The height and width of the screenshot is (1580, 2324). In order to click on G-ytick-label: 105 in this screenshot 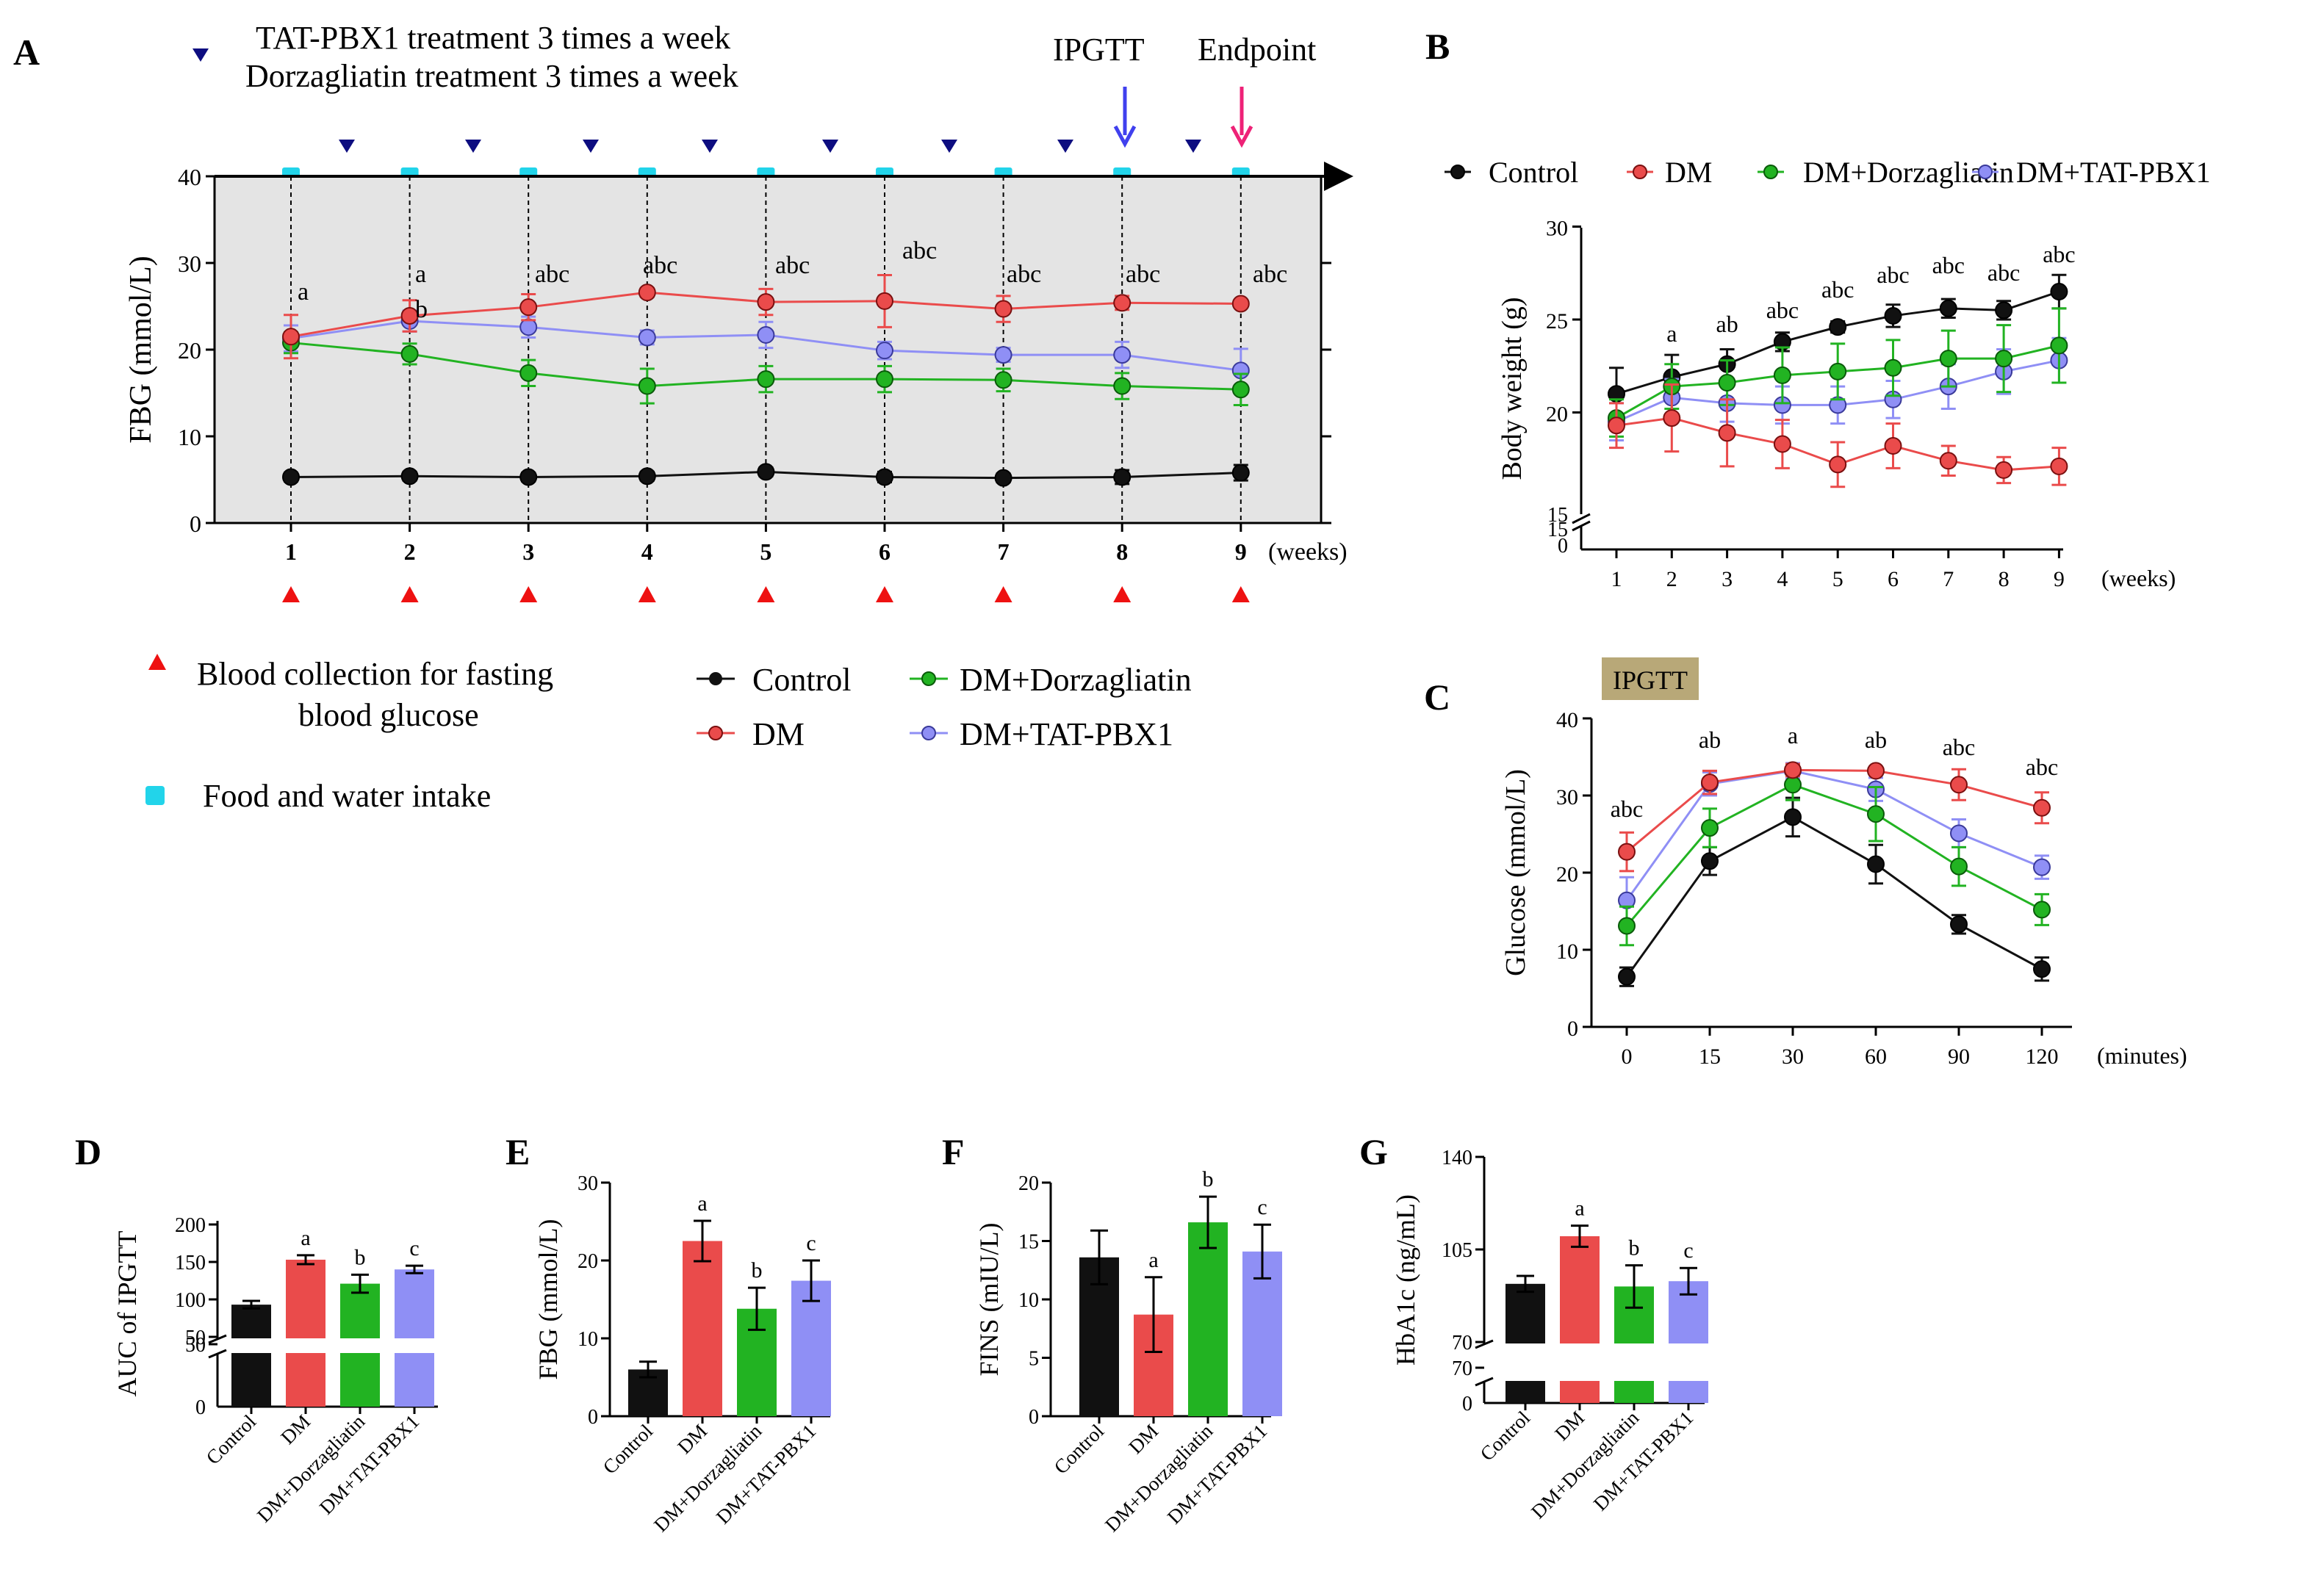, I will do `click(1457, 1250)`.